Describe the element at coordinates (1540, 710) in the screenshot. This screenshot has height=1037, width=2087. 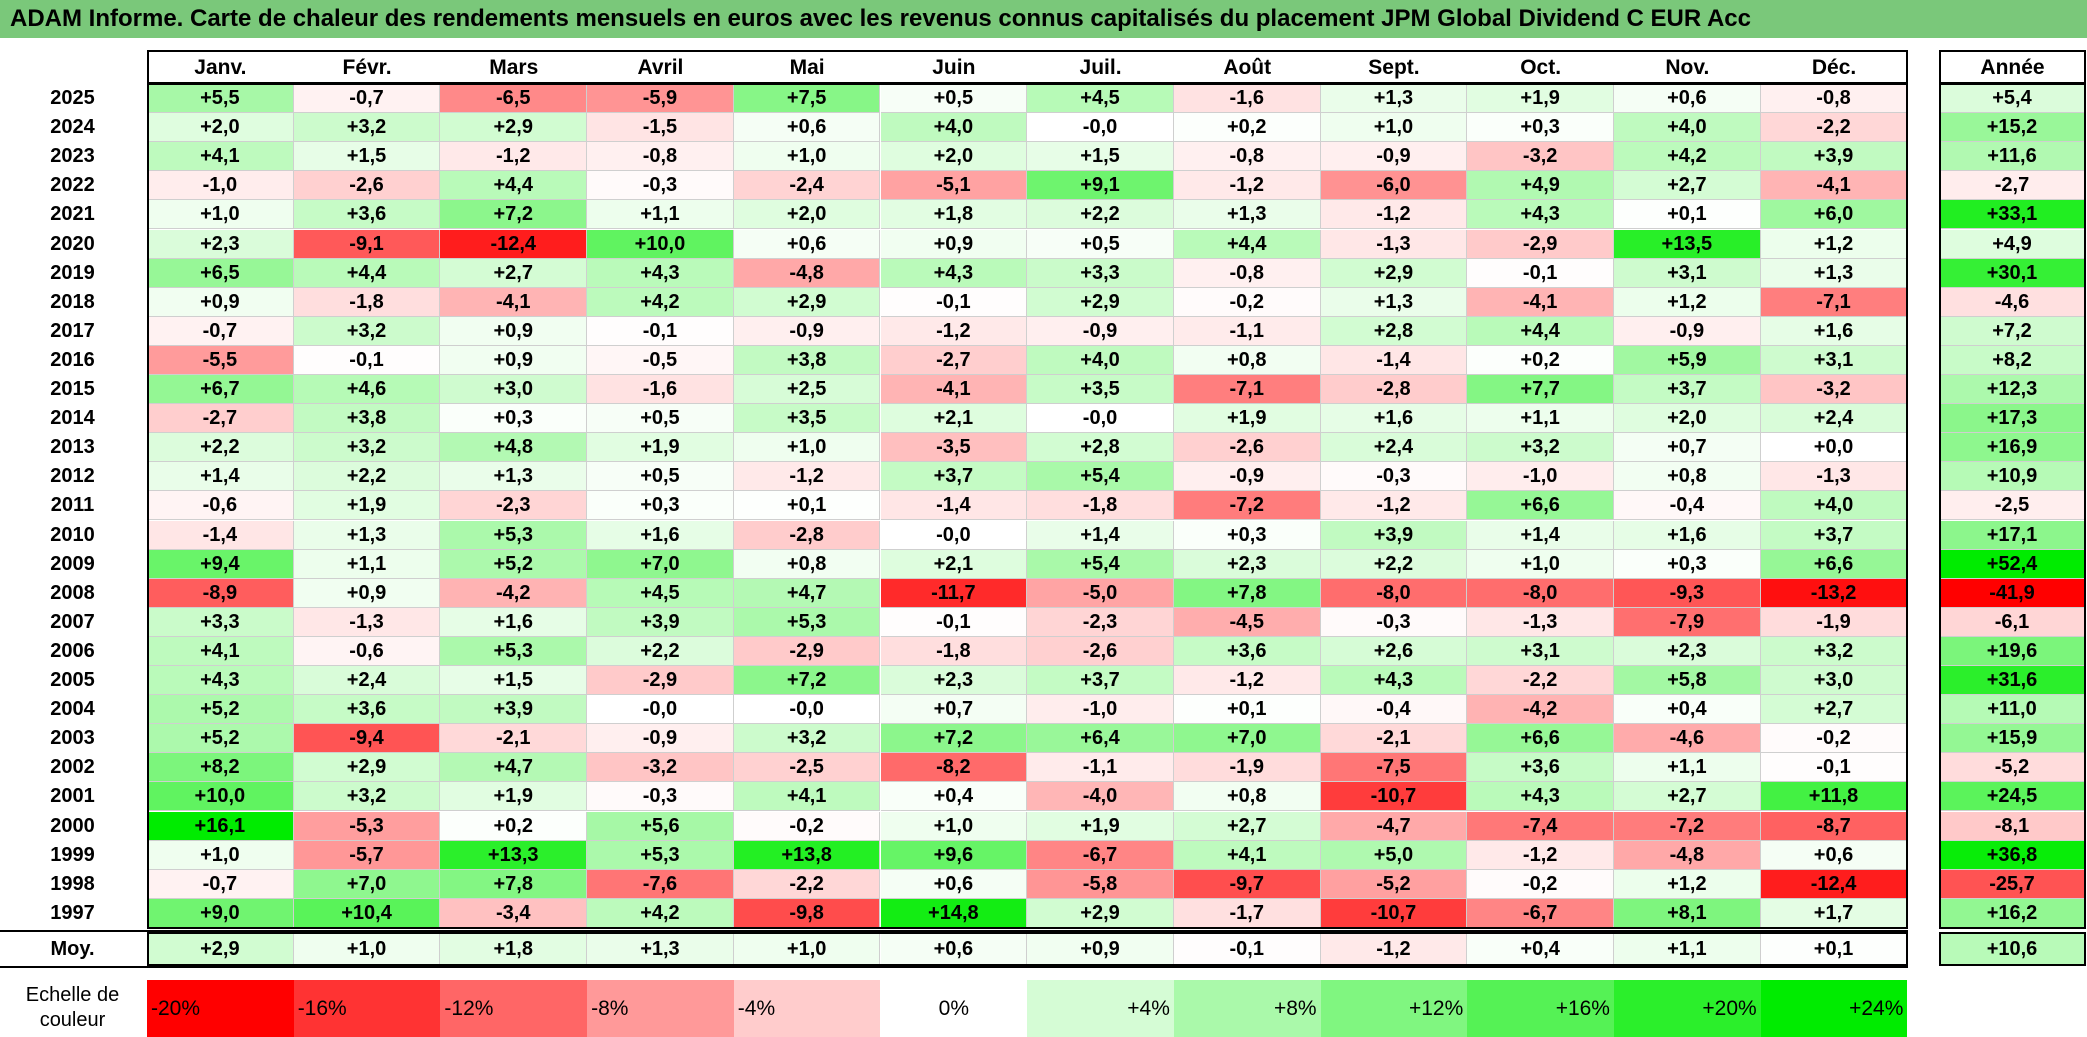
I see `heatmap-cell: -4,2` at that location.